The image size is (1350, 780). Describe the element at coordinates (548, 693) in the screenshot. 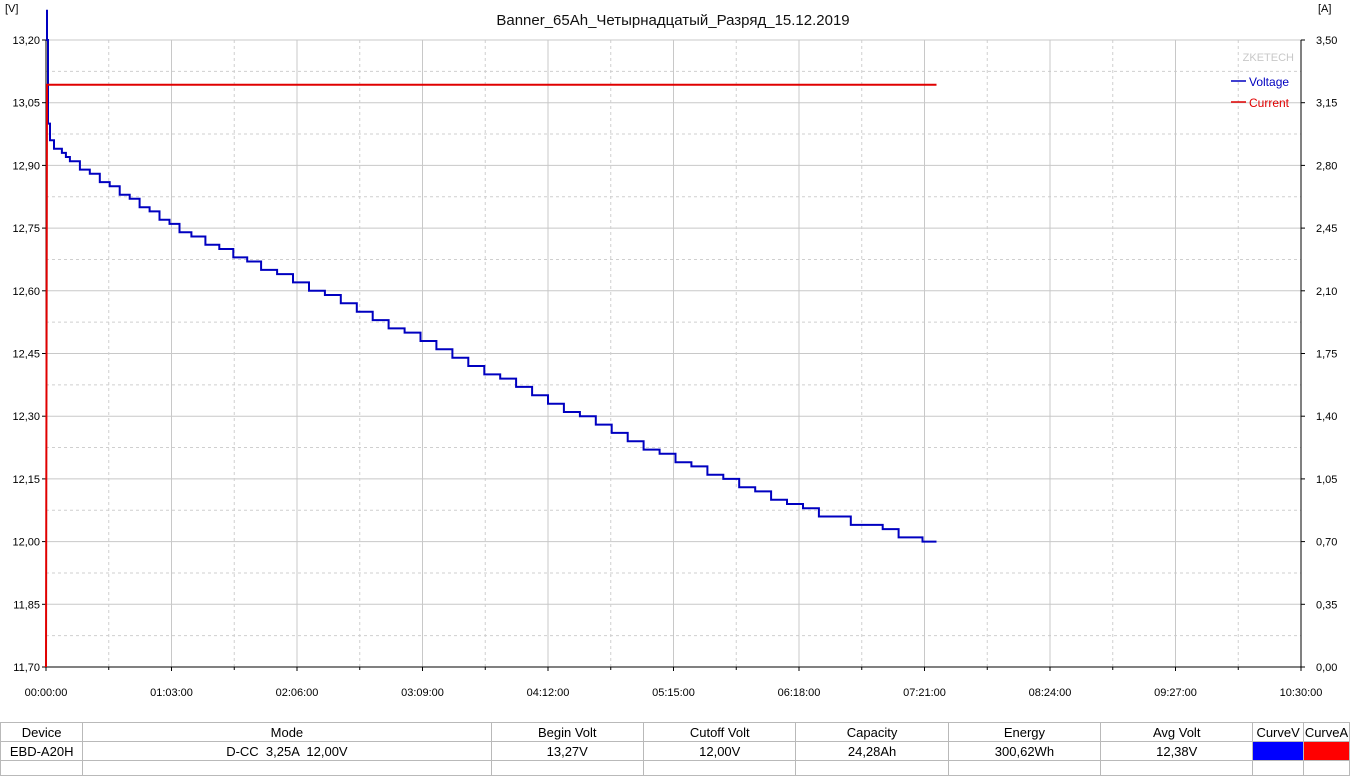

I see `x-tick-label: 04:12:00` at that location.